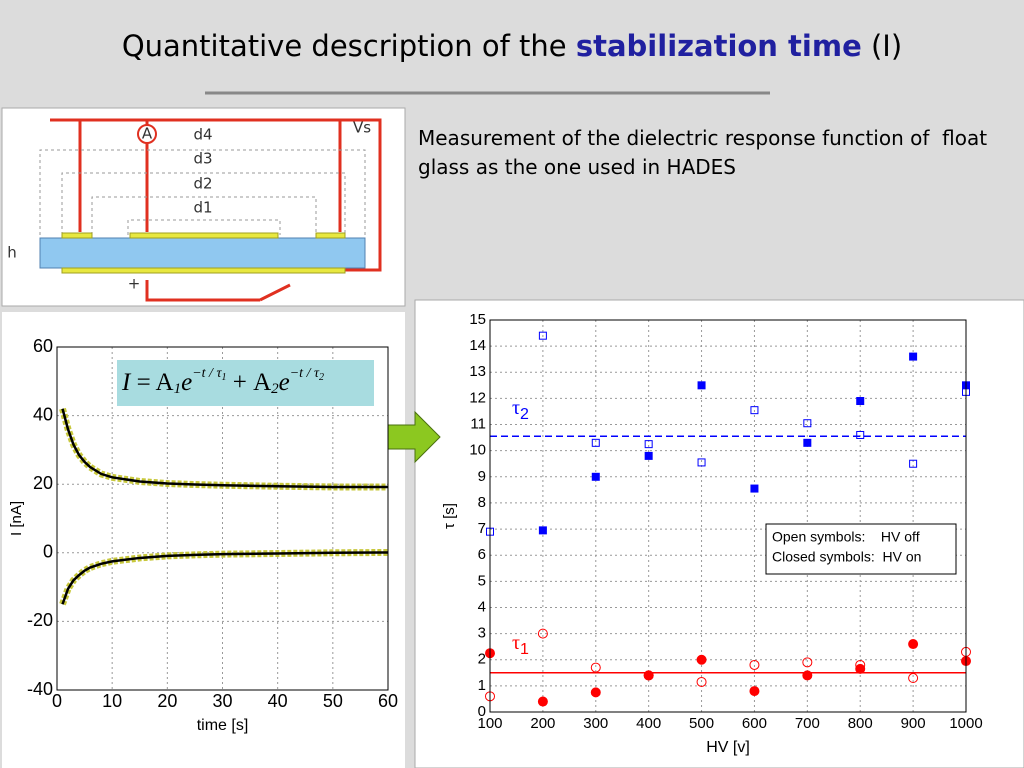 The height and width of the screenshot is (768, 1024). I want to click on label: d1, so click(202, 208).